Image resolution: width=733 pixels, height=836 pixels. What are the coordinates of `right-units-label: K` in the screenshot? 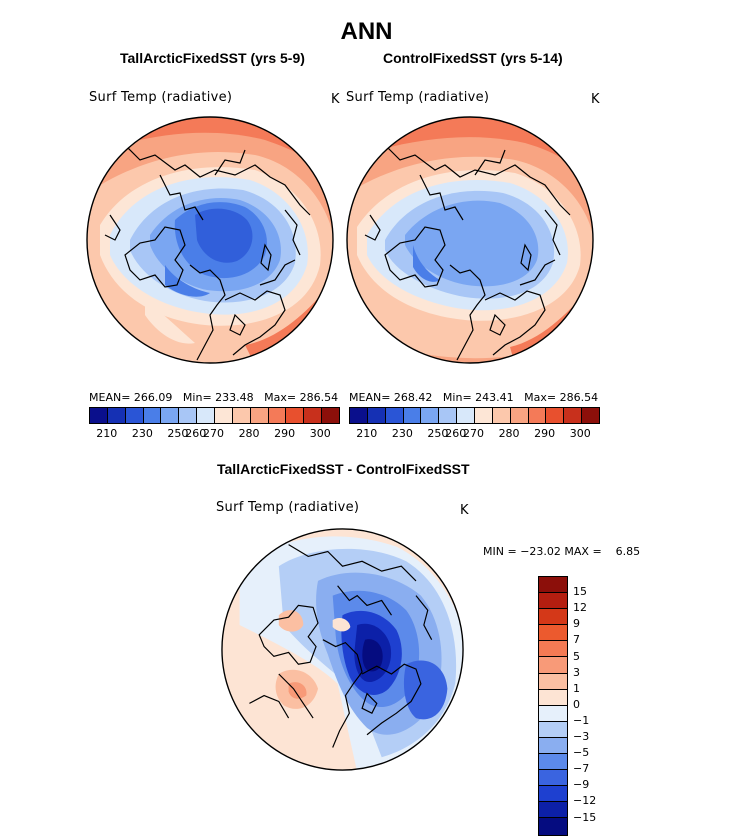 It's located at (595, 99).